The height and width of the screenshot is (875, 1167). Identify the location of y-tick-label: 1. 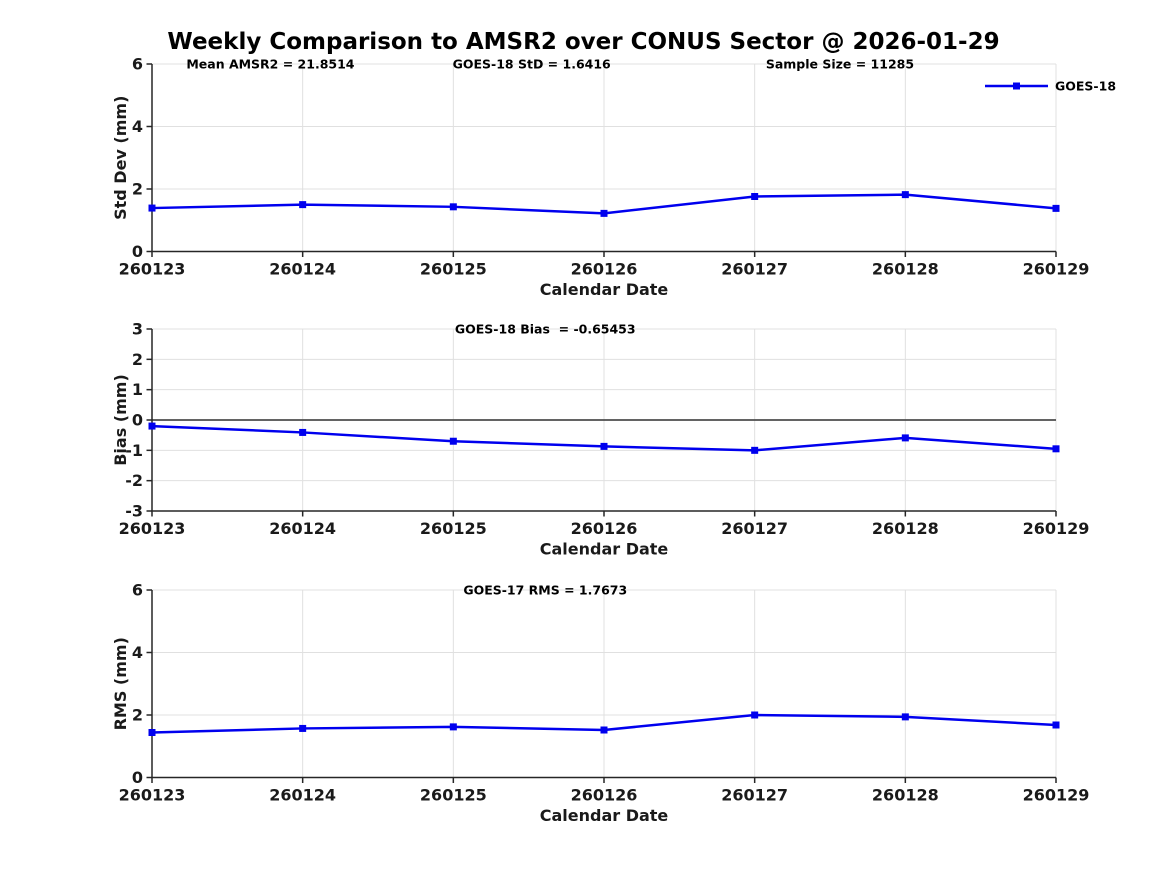
(137, 389).